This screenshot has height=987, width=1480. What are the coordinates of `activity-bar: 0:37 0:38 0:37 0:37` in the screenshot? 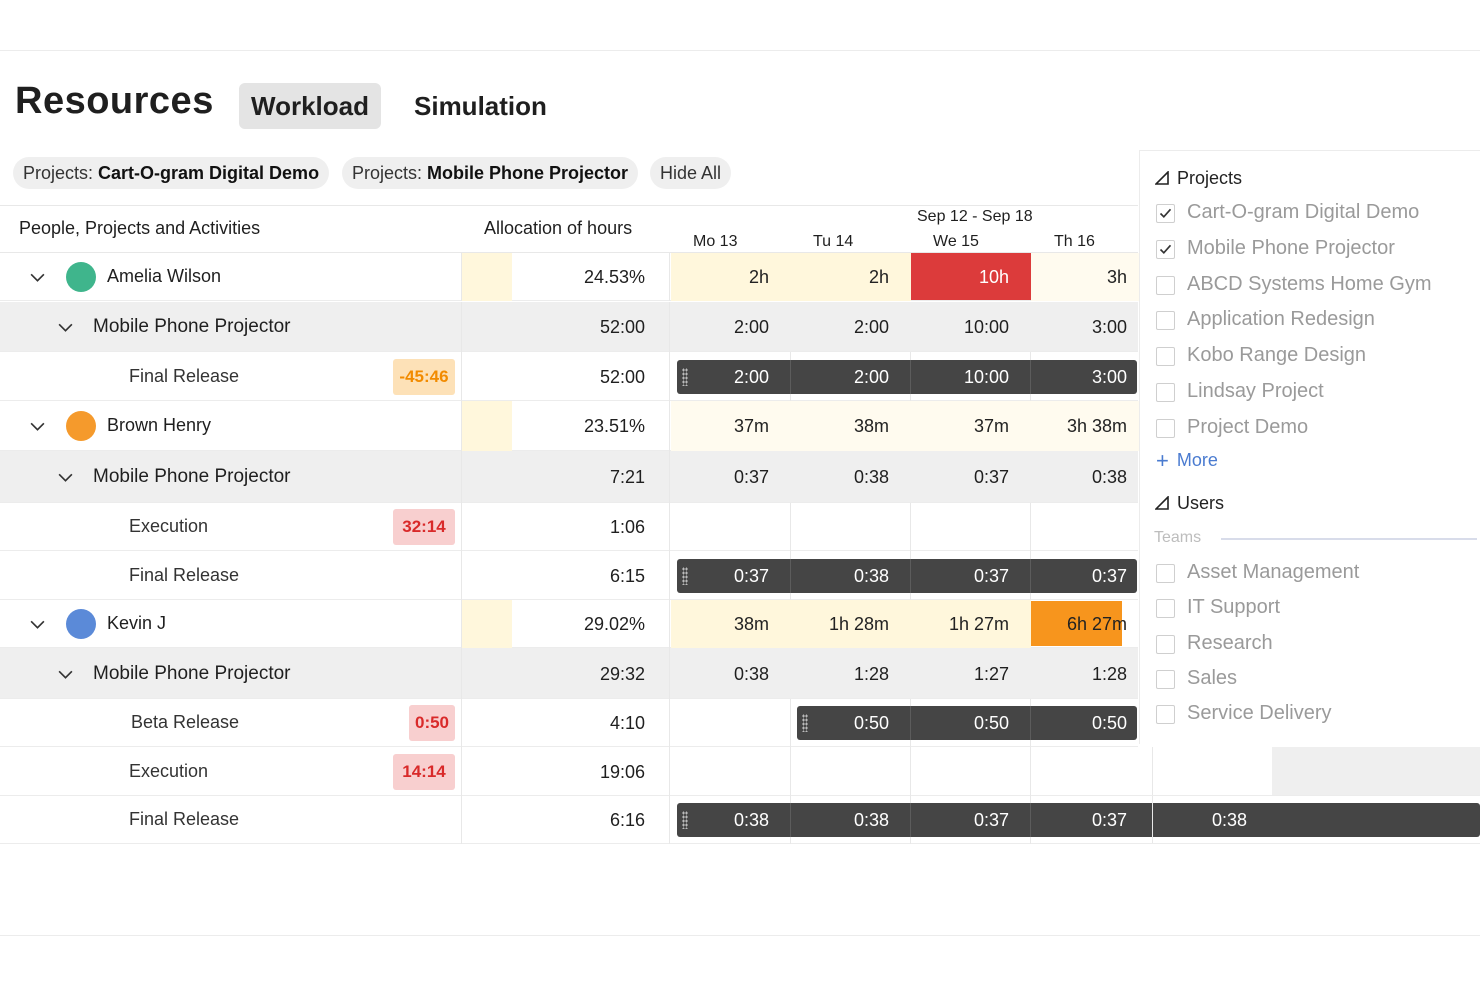 It's located at (907, 575).